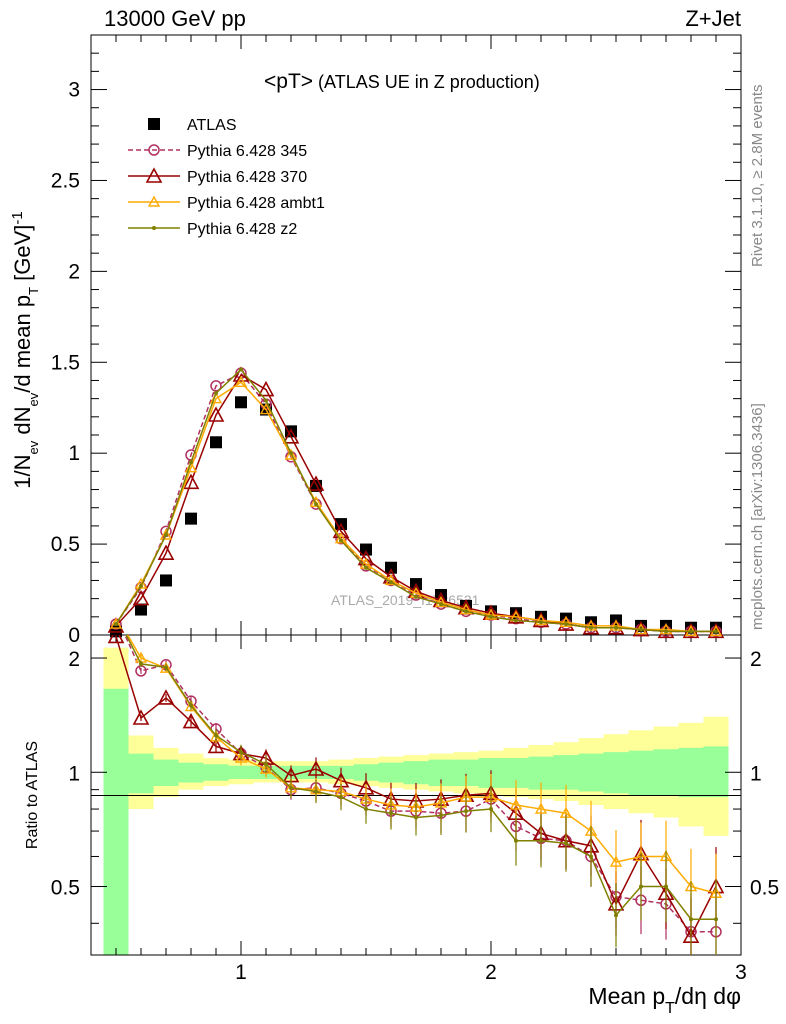 The image size is (786, 1024). Describe the element at coordinates (212, 229) in the screenshot. I see `legend-entry: Pythia 6.428 z2` at that location.